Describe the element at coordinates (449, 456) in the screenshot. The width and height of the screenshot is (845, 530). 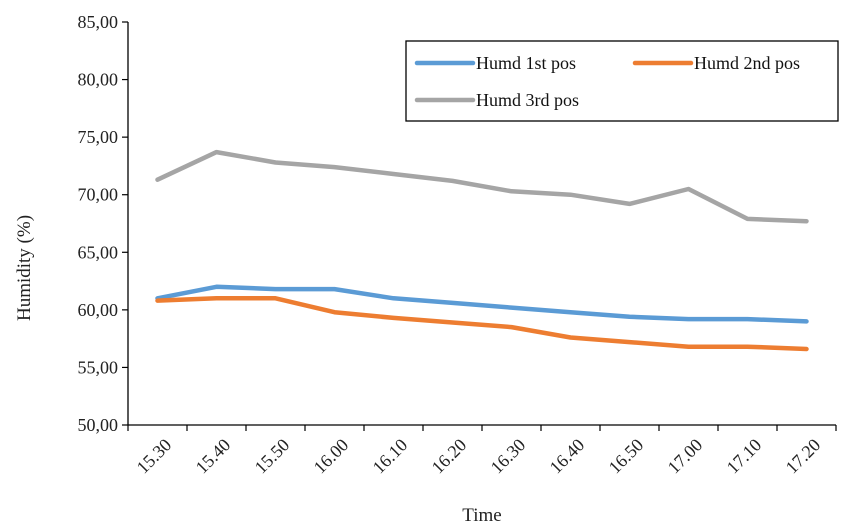
I see `x-tick-label: 16.20` at that location.